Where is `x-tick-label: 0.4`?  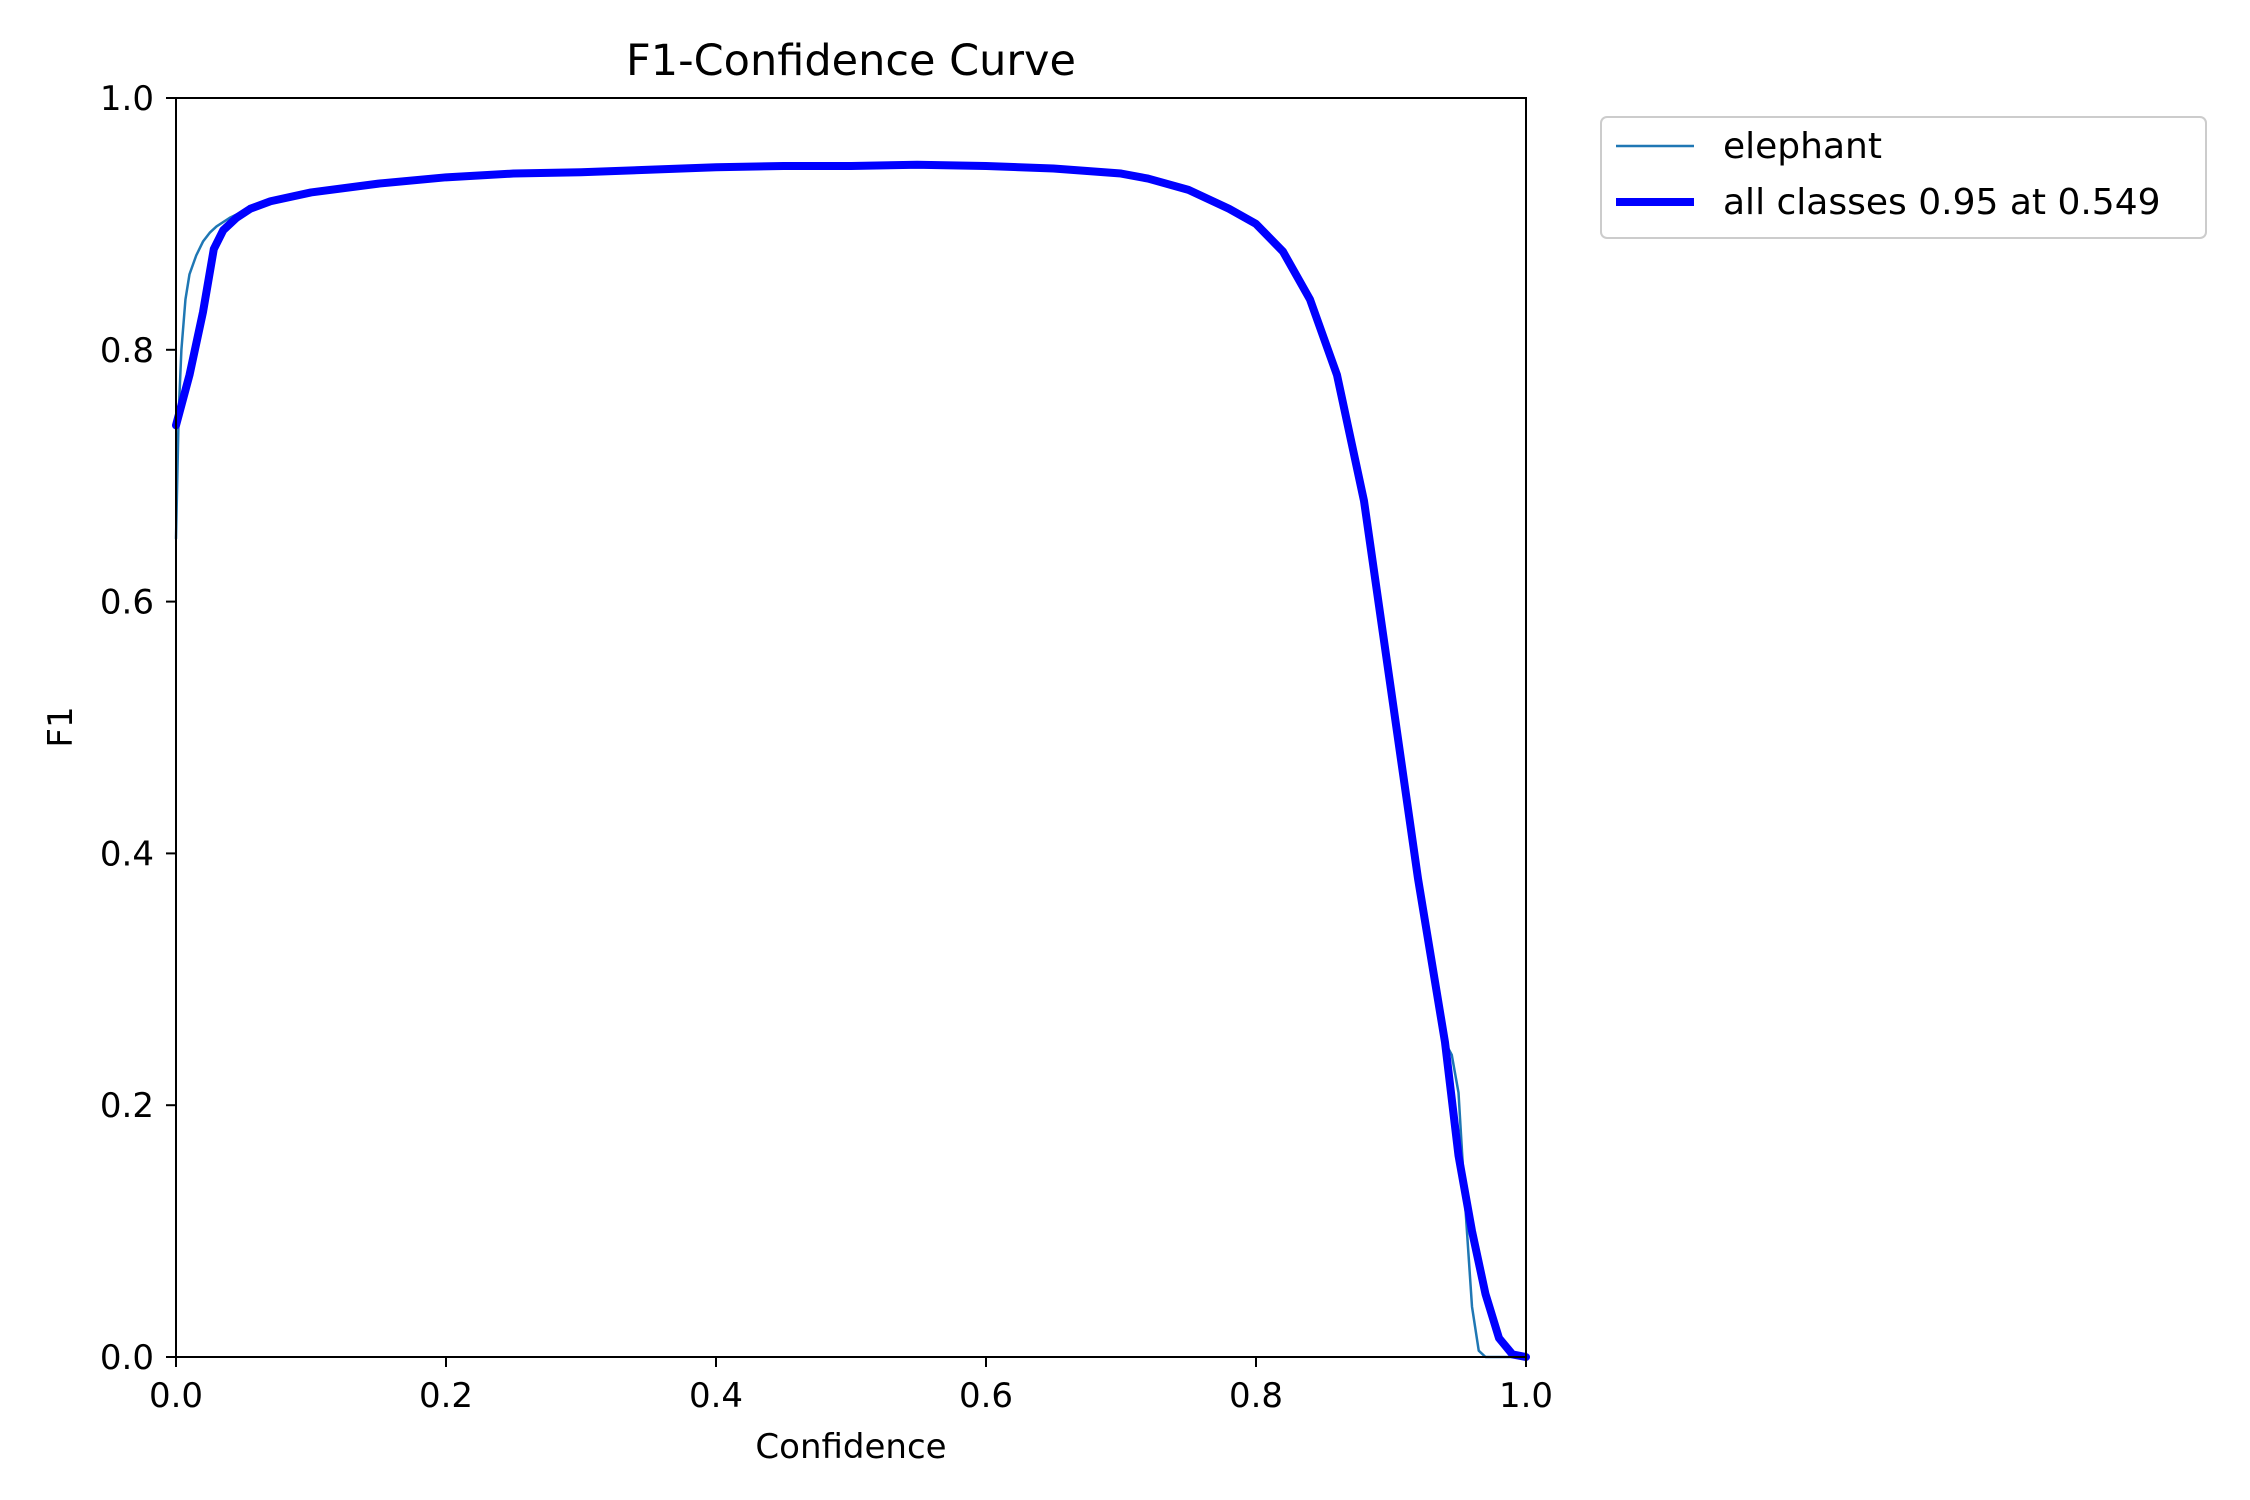 x-tick-label: 0.4 is located at coordinates (716, 1396).